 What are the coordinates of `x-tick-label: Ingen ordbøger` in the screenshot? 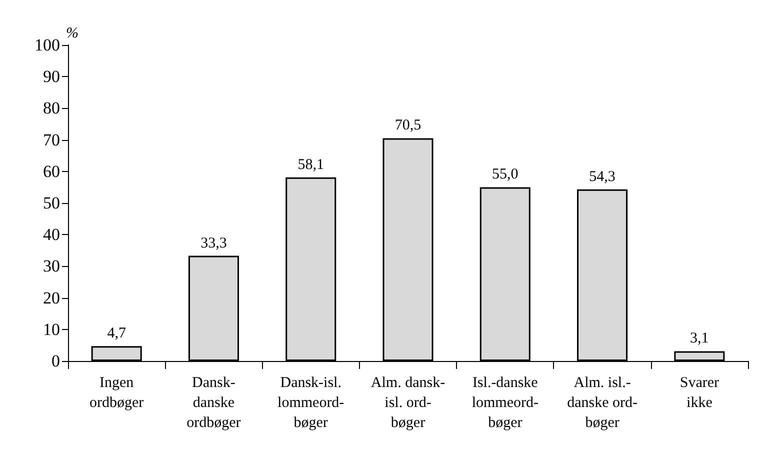 It's located at (116, 393).